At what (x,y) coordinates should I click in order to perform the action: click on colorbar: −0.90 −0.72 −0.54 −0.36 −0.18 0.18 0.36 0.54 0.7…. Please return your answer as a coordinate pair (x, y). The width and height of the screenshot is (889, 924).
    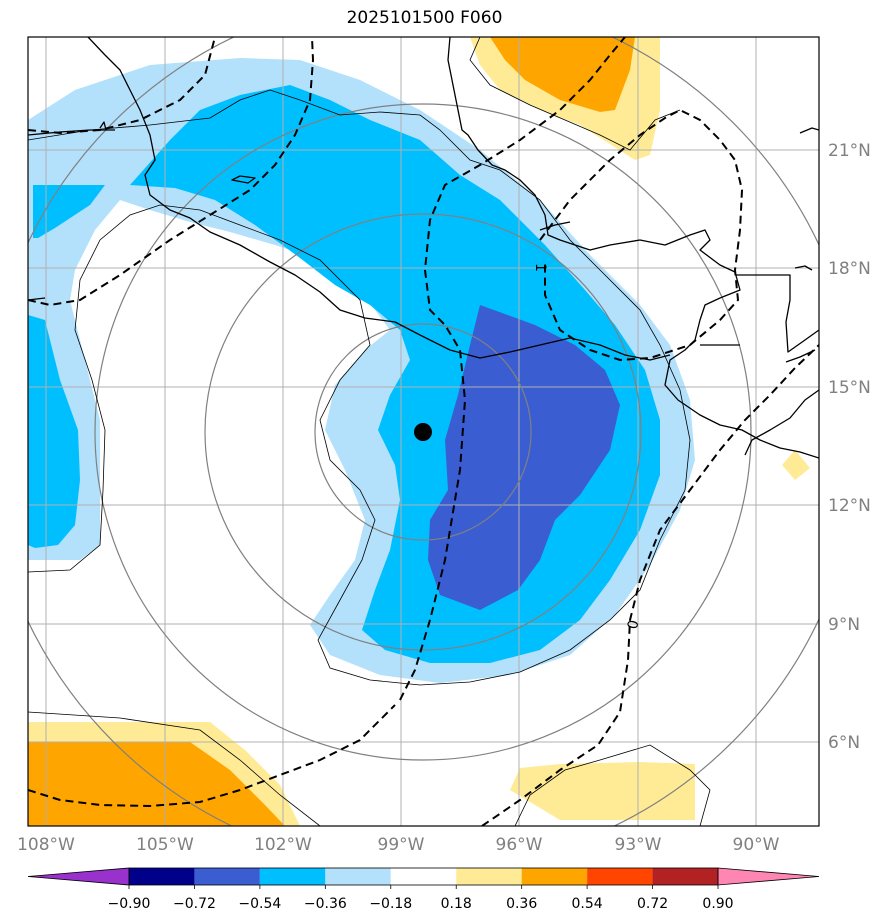
    Looking at the image, I should click on (423, 889).